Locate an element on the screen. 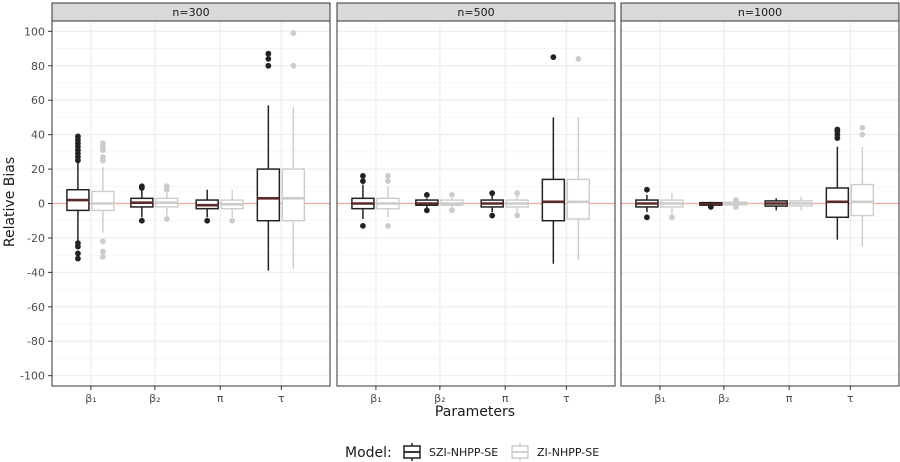 The height and width of the screenshot is (462, 900). y-tick-label: -20 is located at coordinates (36, 238).